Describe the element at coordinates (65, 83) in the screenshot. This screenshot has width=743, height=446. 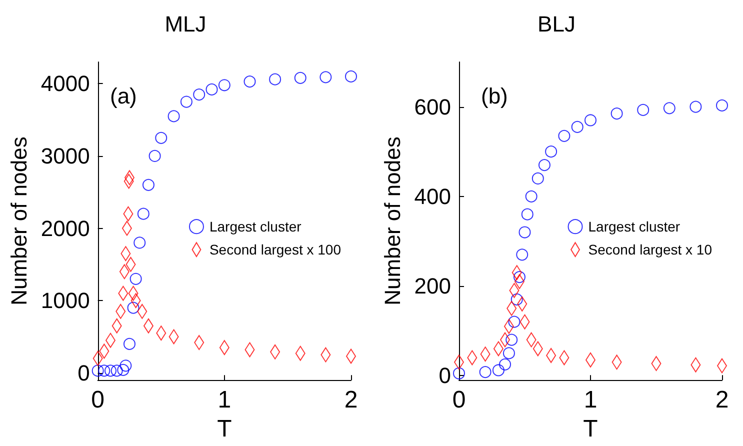
I see `y-tick-label: 4000` at that location.